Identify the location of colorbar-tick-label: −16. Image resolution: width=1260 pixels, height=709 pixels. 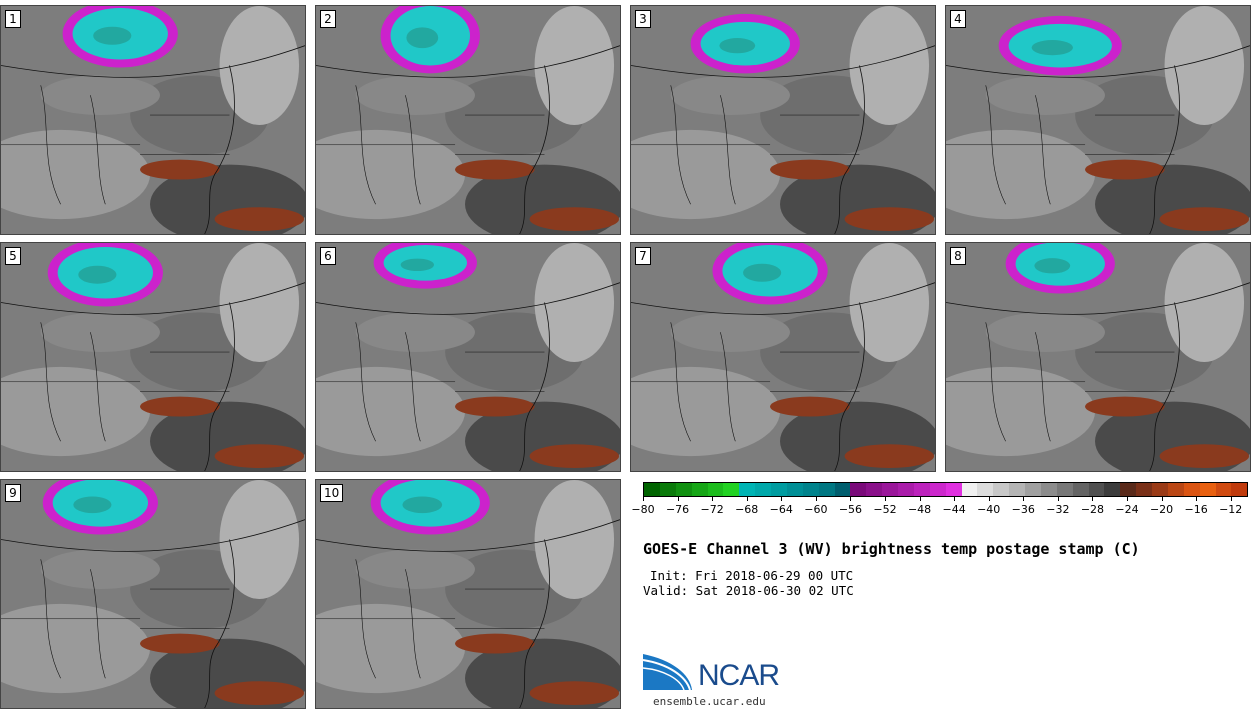
(1196, 509).